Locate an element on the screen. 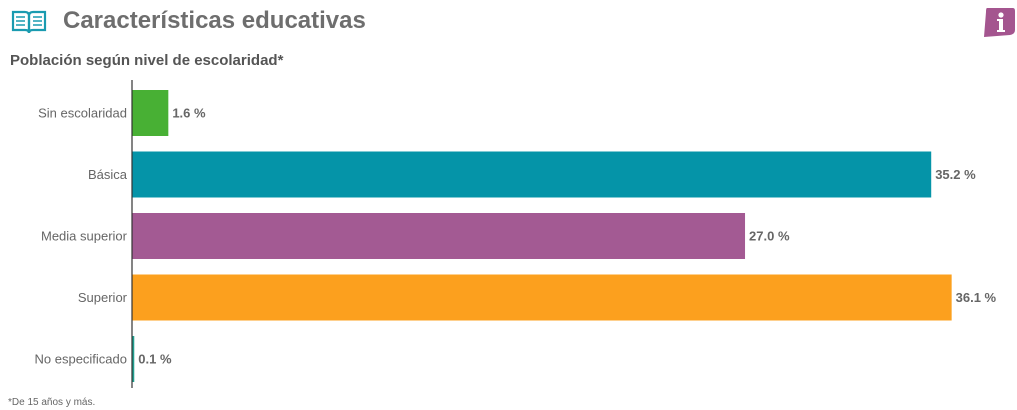  chart-title: Población según nivel de escolaridad* is located at coordinates (147, 60).